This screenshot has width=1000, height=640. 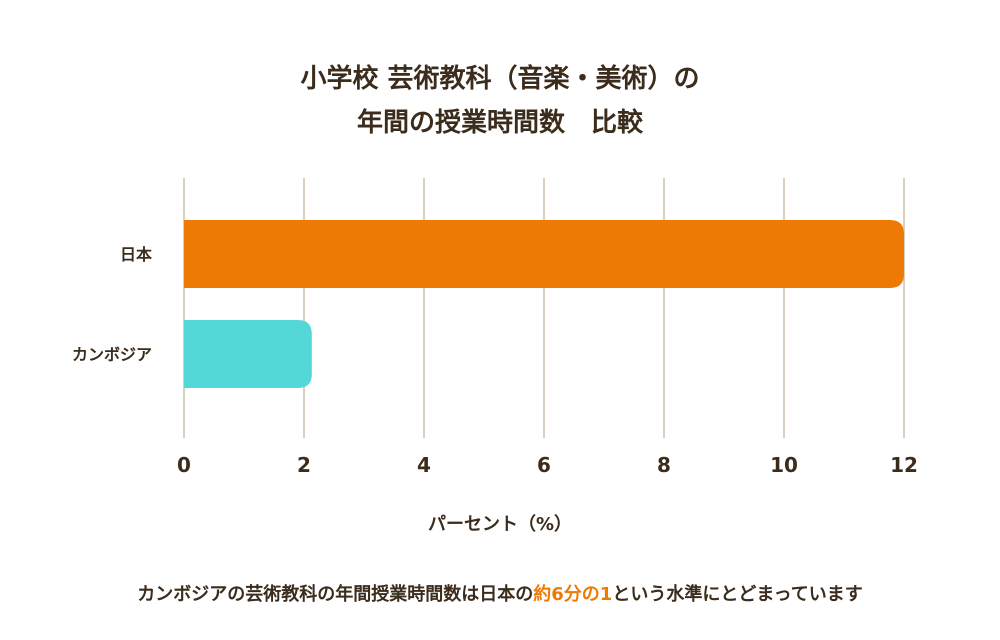 What do you see at coordinates (499, 123) in the screenshot?
I see `chart-title-line2: 年間の授業時間数 比較` at bounding box center [499, 123].